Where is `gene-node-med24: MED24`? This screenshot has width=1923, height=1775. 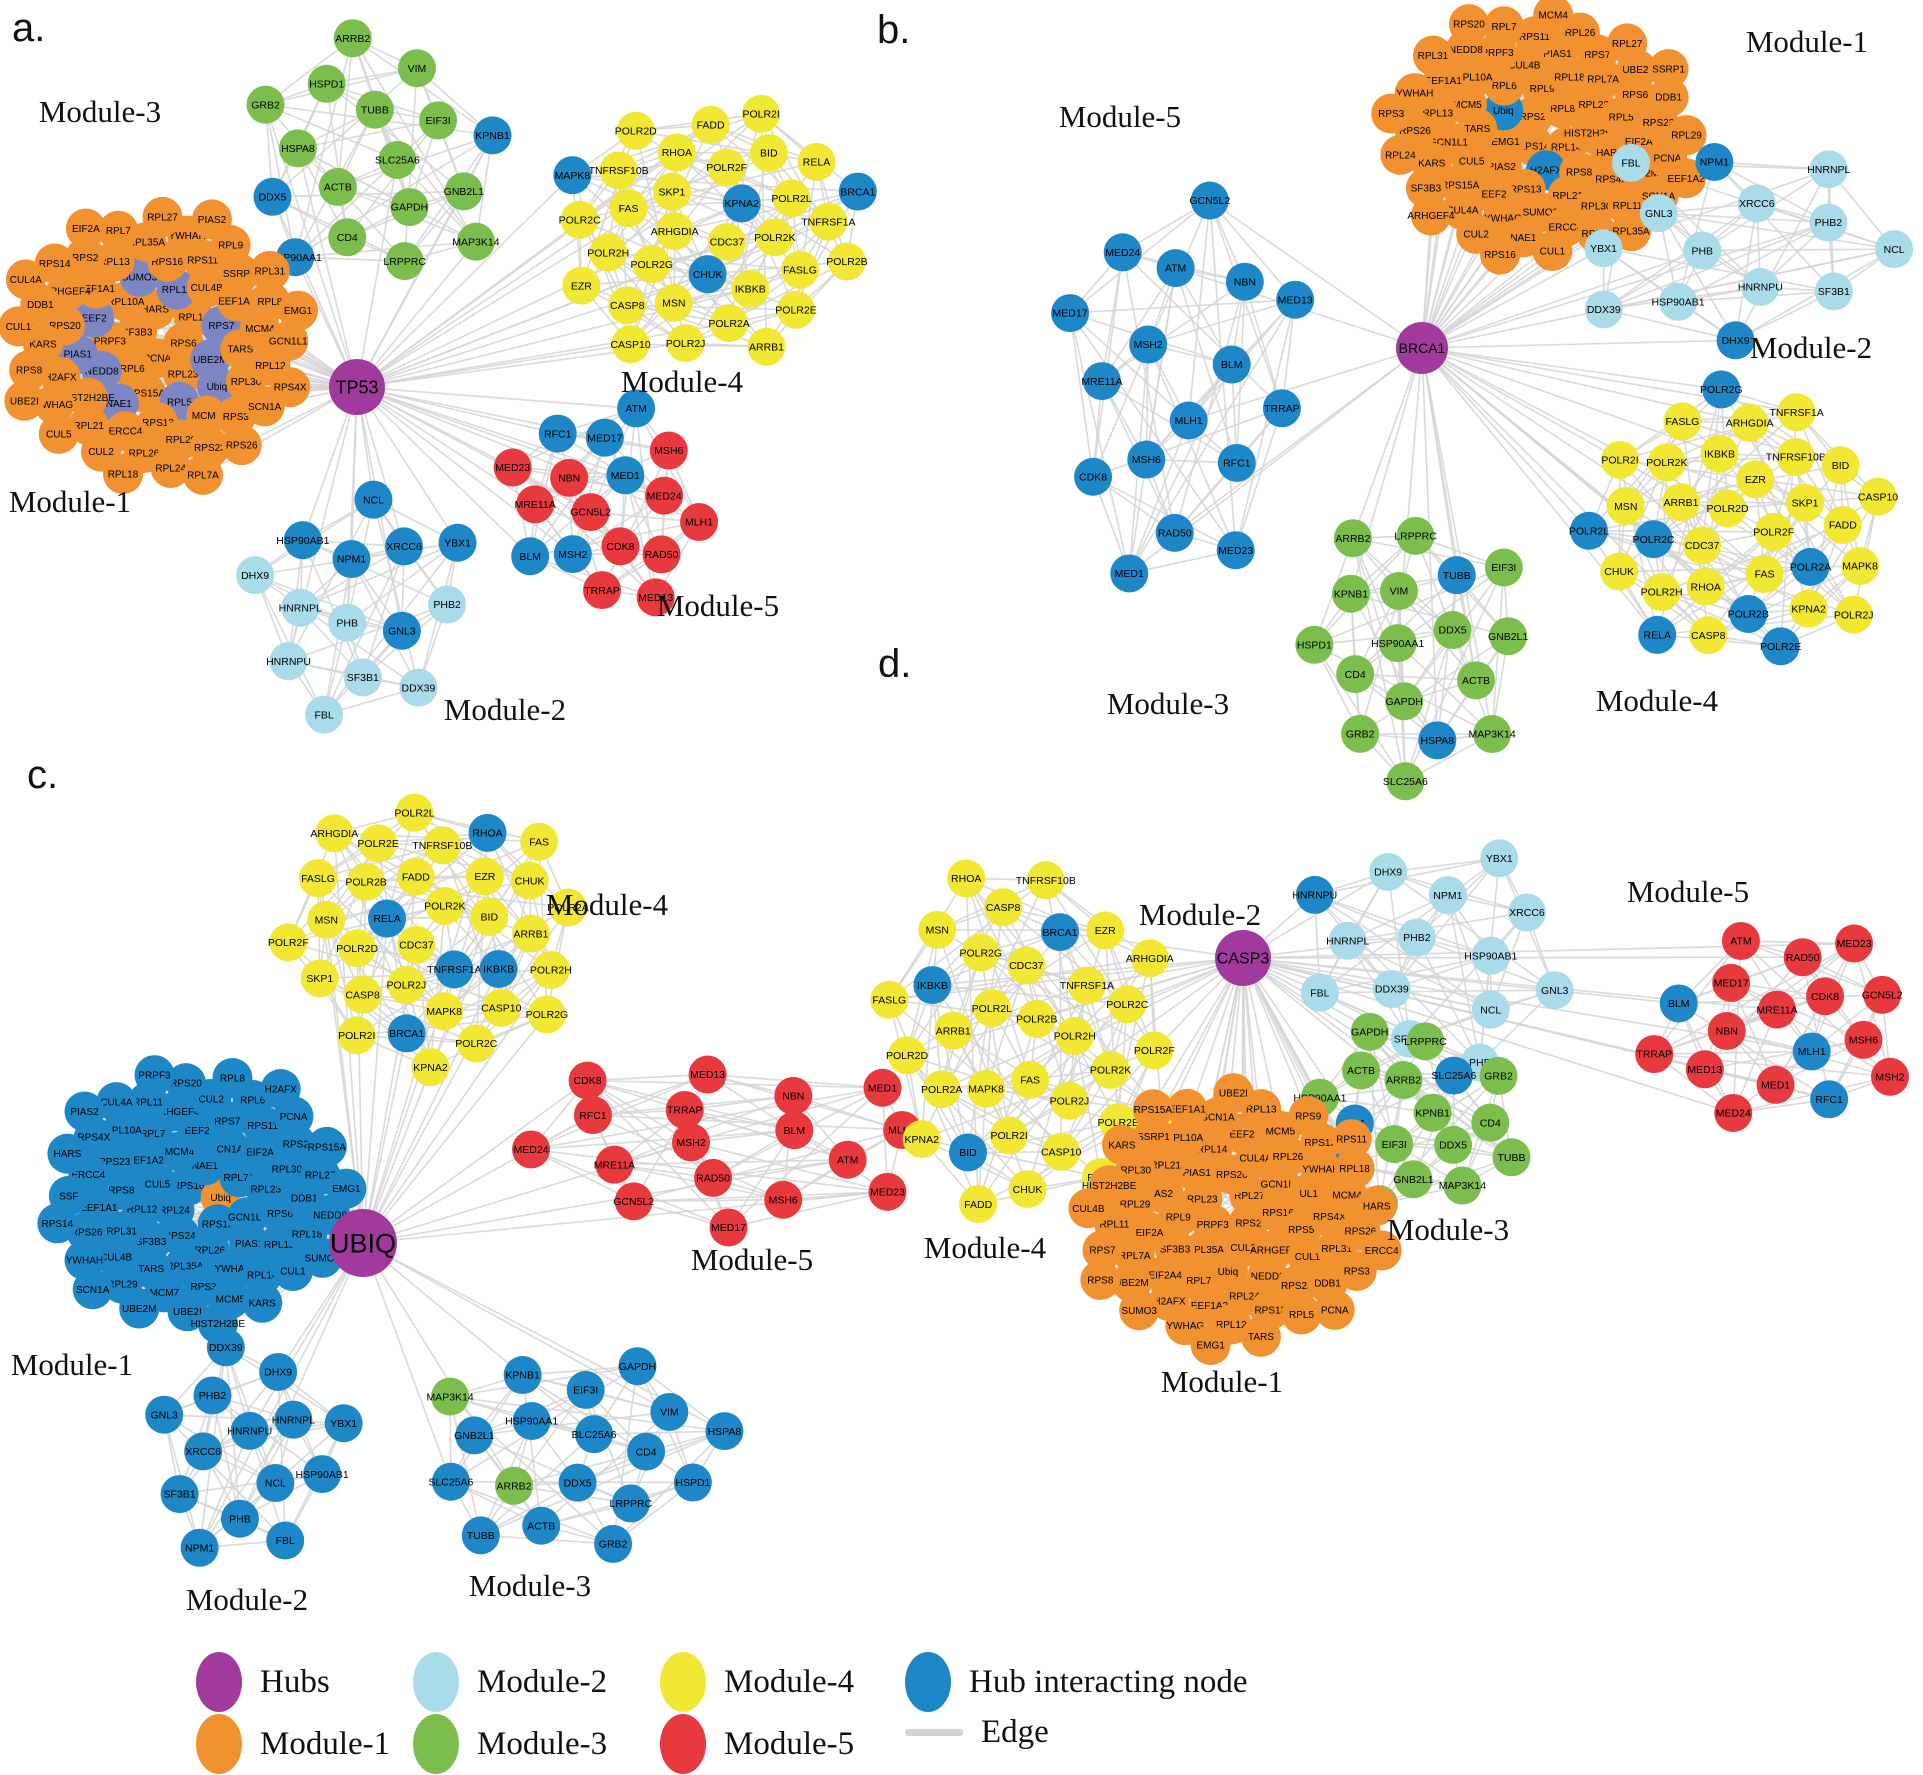 gene-node-med24: MED24 is located at coordinates (664, 495).